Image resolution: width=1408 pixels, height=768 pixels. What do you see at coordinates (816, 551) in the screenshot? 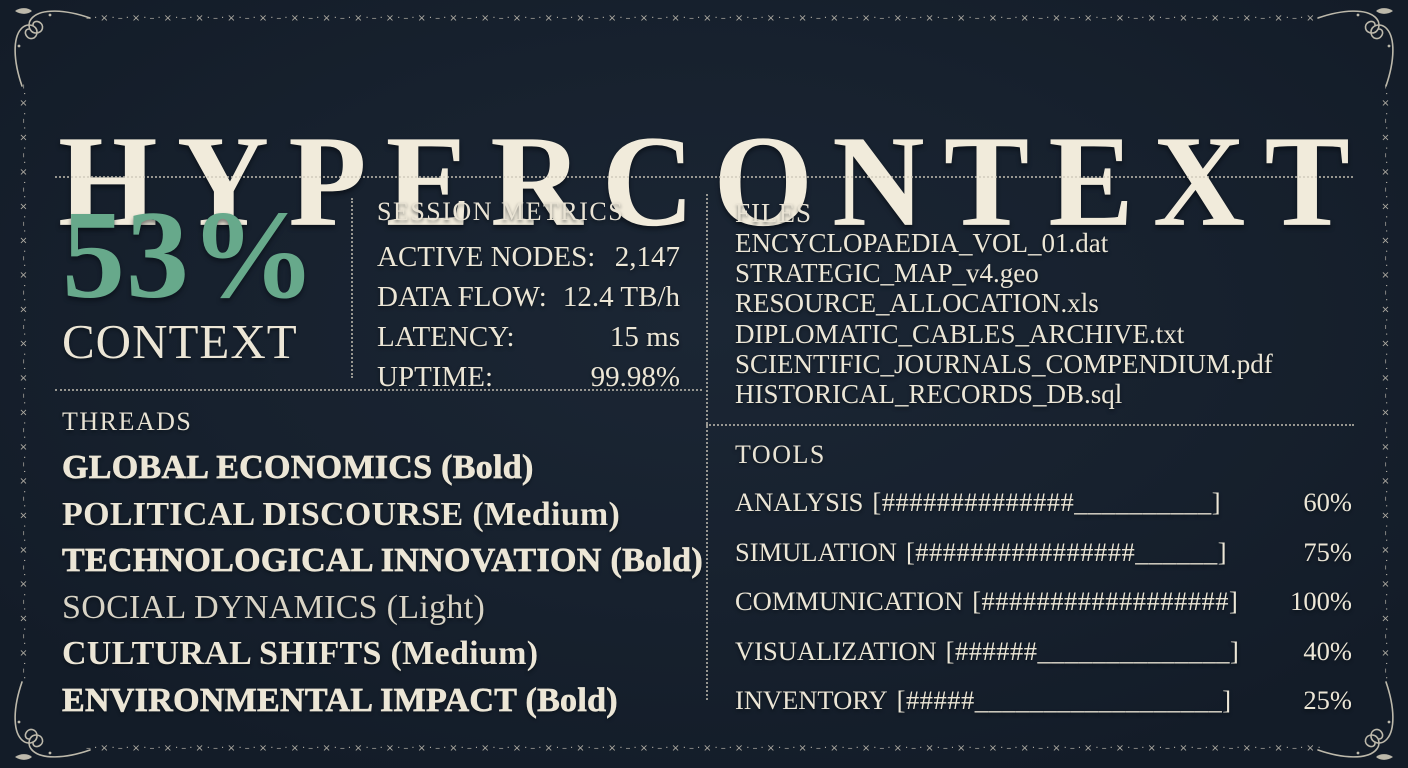
I see `tool-label: SIMULATION` at bounding box center [816, 551].